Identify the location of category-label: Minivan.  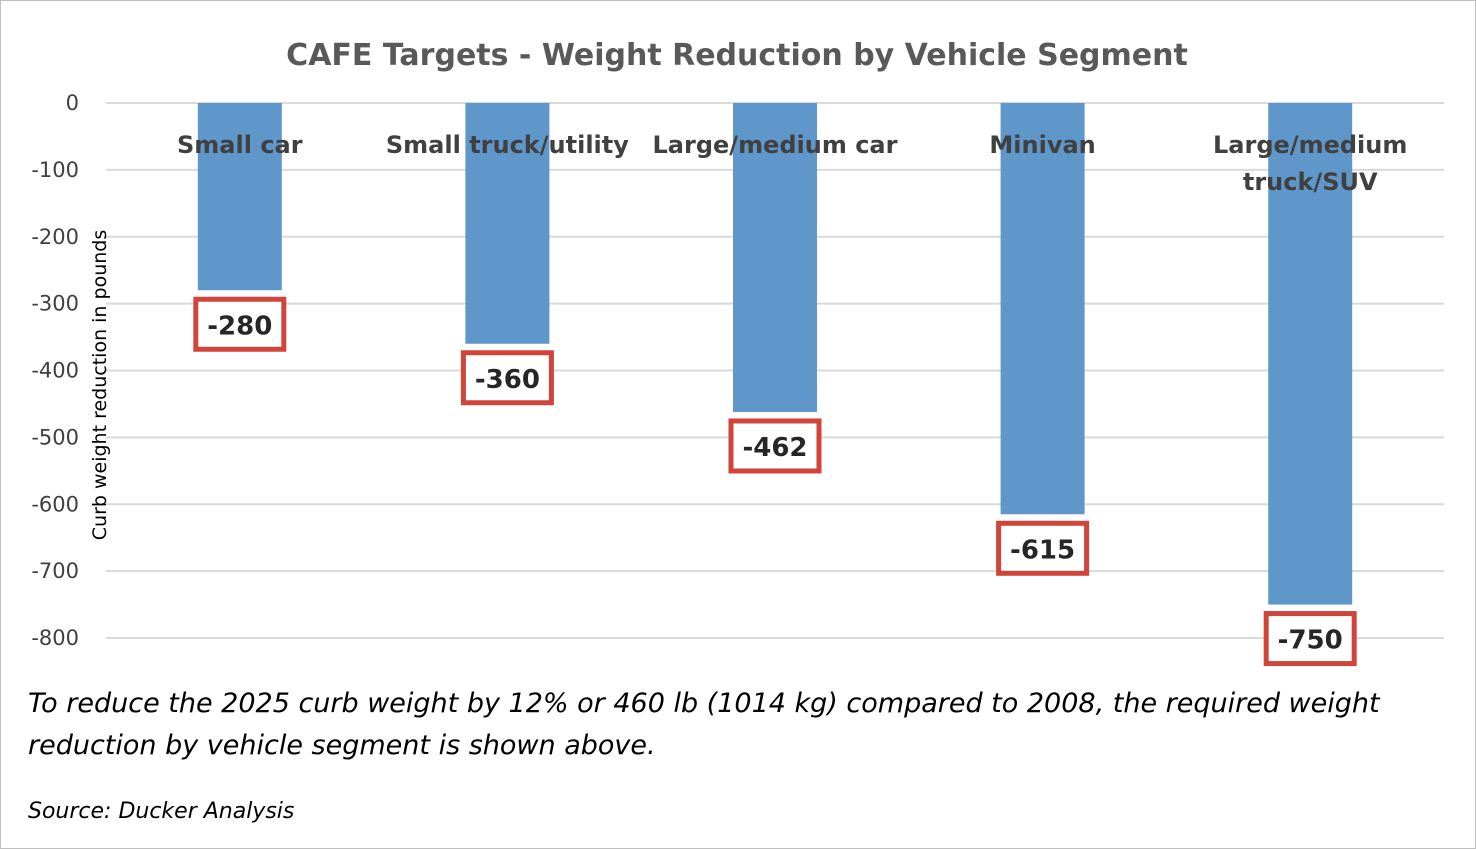
(1042, 145).